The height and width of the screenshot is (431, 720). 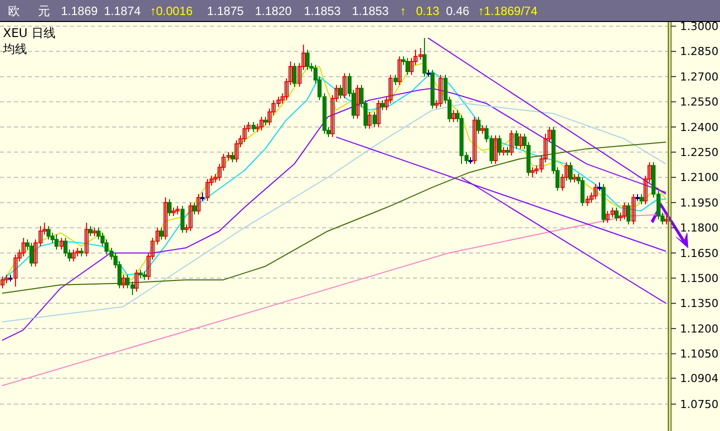 What do you see at coordinates (458, 11) in the screenshot?
I see `text: 0.46` at bounding box center [458, 11].